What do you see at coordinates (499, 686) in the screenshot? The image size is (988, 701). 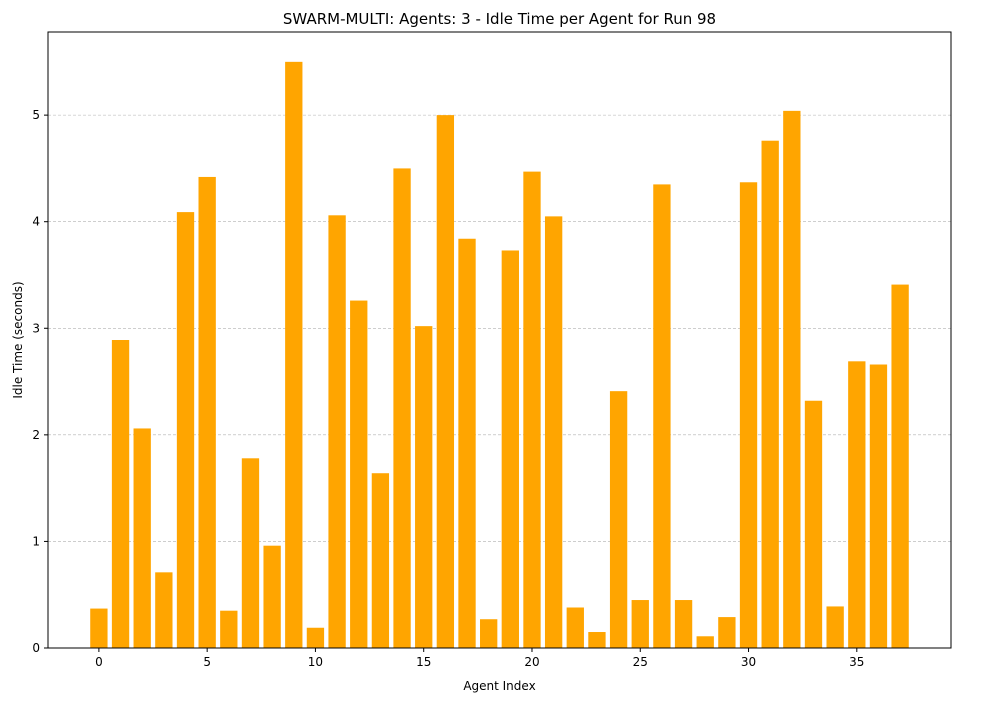 I see `x-axis-label: Agent Index` at bounding box center [499, 686].